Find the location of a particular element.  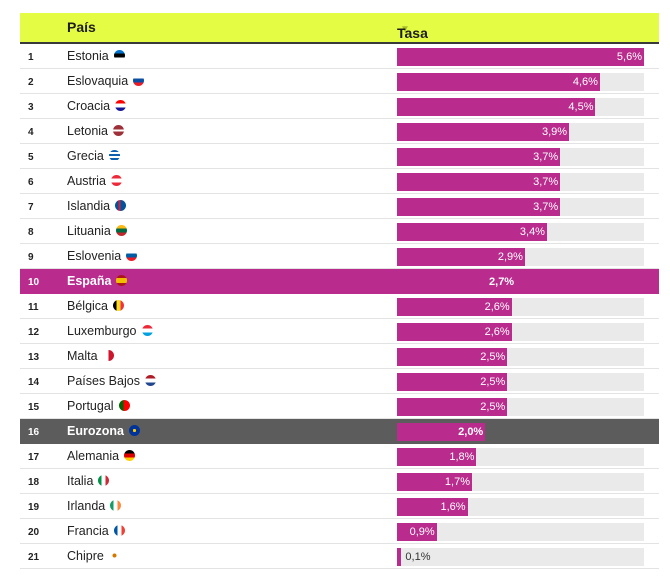

country-label: Francia is located at coordinates (88, 531).